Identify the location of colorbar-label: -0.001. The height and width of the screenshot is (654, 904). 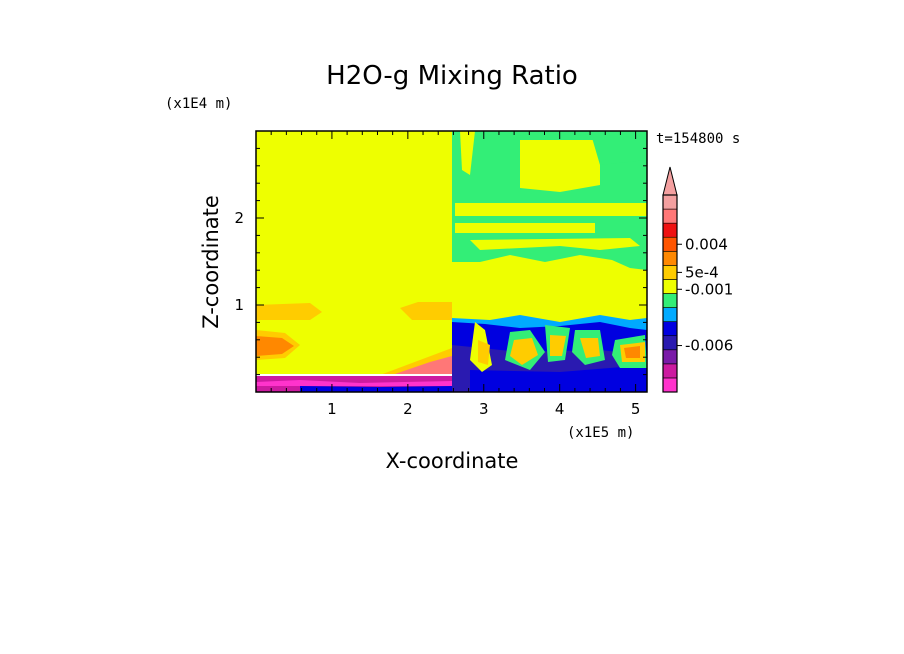
(709, 289).